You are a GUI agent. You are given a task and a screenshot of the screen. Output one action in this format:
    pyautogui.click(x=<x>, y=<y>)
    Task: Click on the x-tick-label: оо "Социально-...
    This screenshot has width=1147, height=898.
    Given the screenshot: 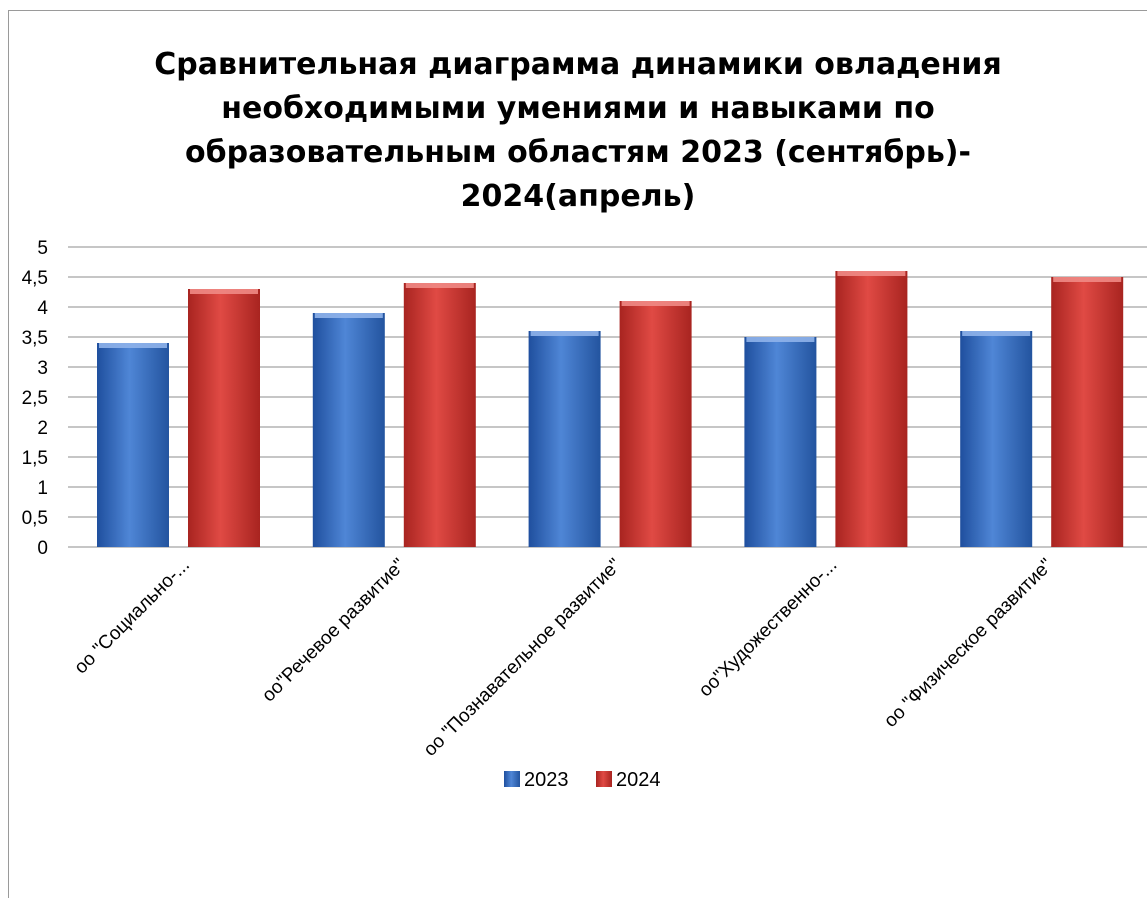 What is the action you would take?
    pyautogui.click(x=132, y=617)
    